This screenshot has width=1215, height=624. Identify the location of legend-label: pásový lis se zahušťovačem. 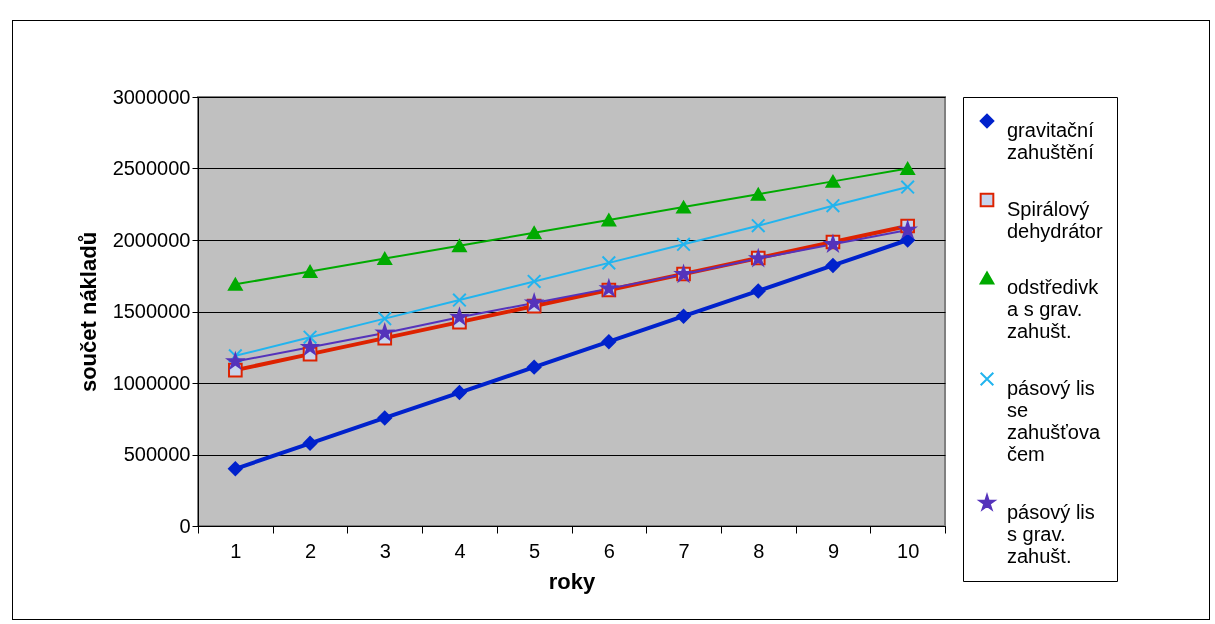
(1054, 421).